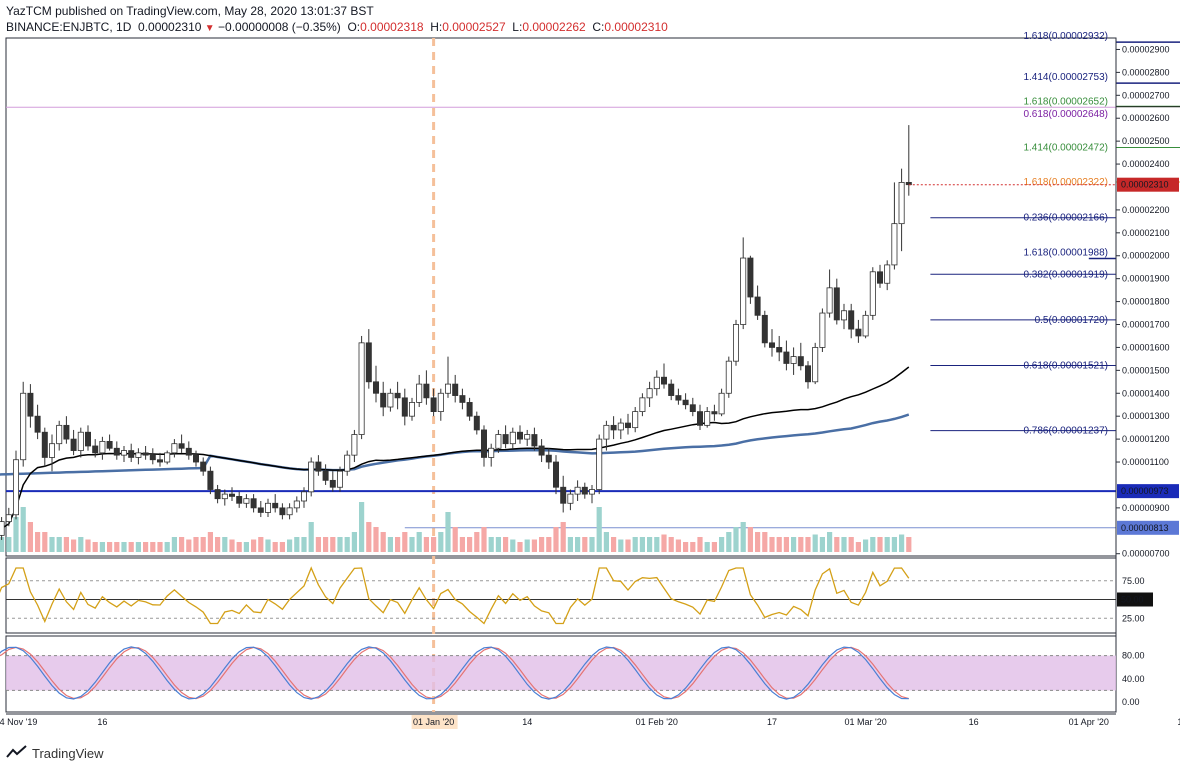 The image size is (1180, 768). What do you see at coordinates (1146, 416) in the screenshot?
I see `price-tick-label: 0.00001300` at bounding box center [1146, 416].